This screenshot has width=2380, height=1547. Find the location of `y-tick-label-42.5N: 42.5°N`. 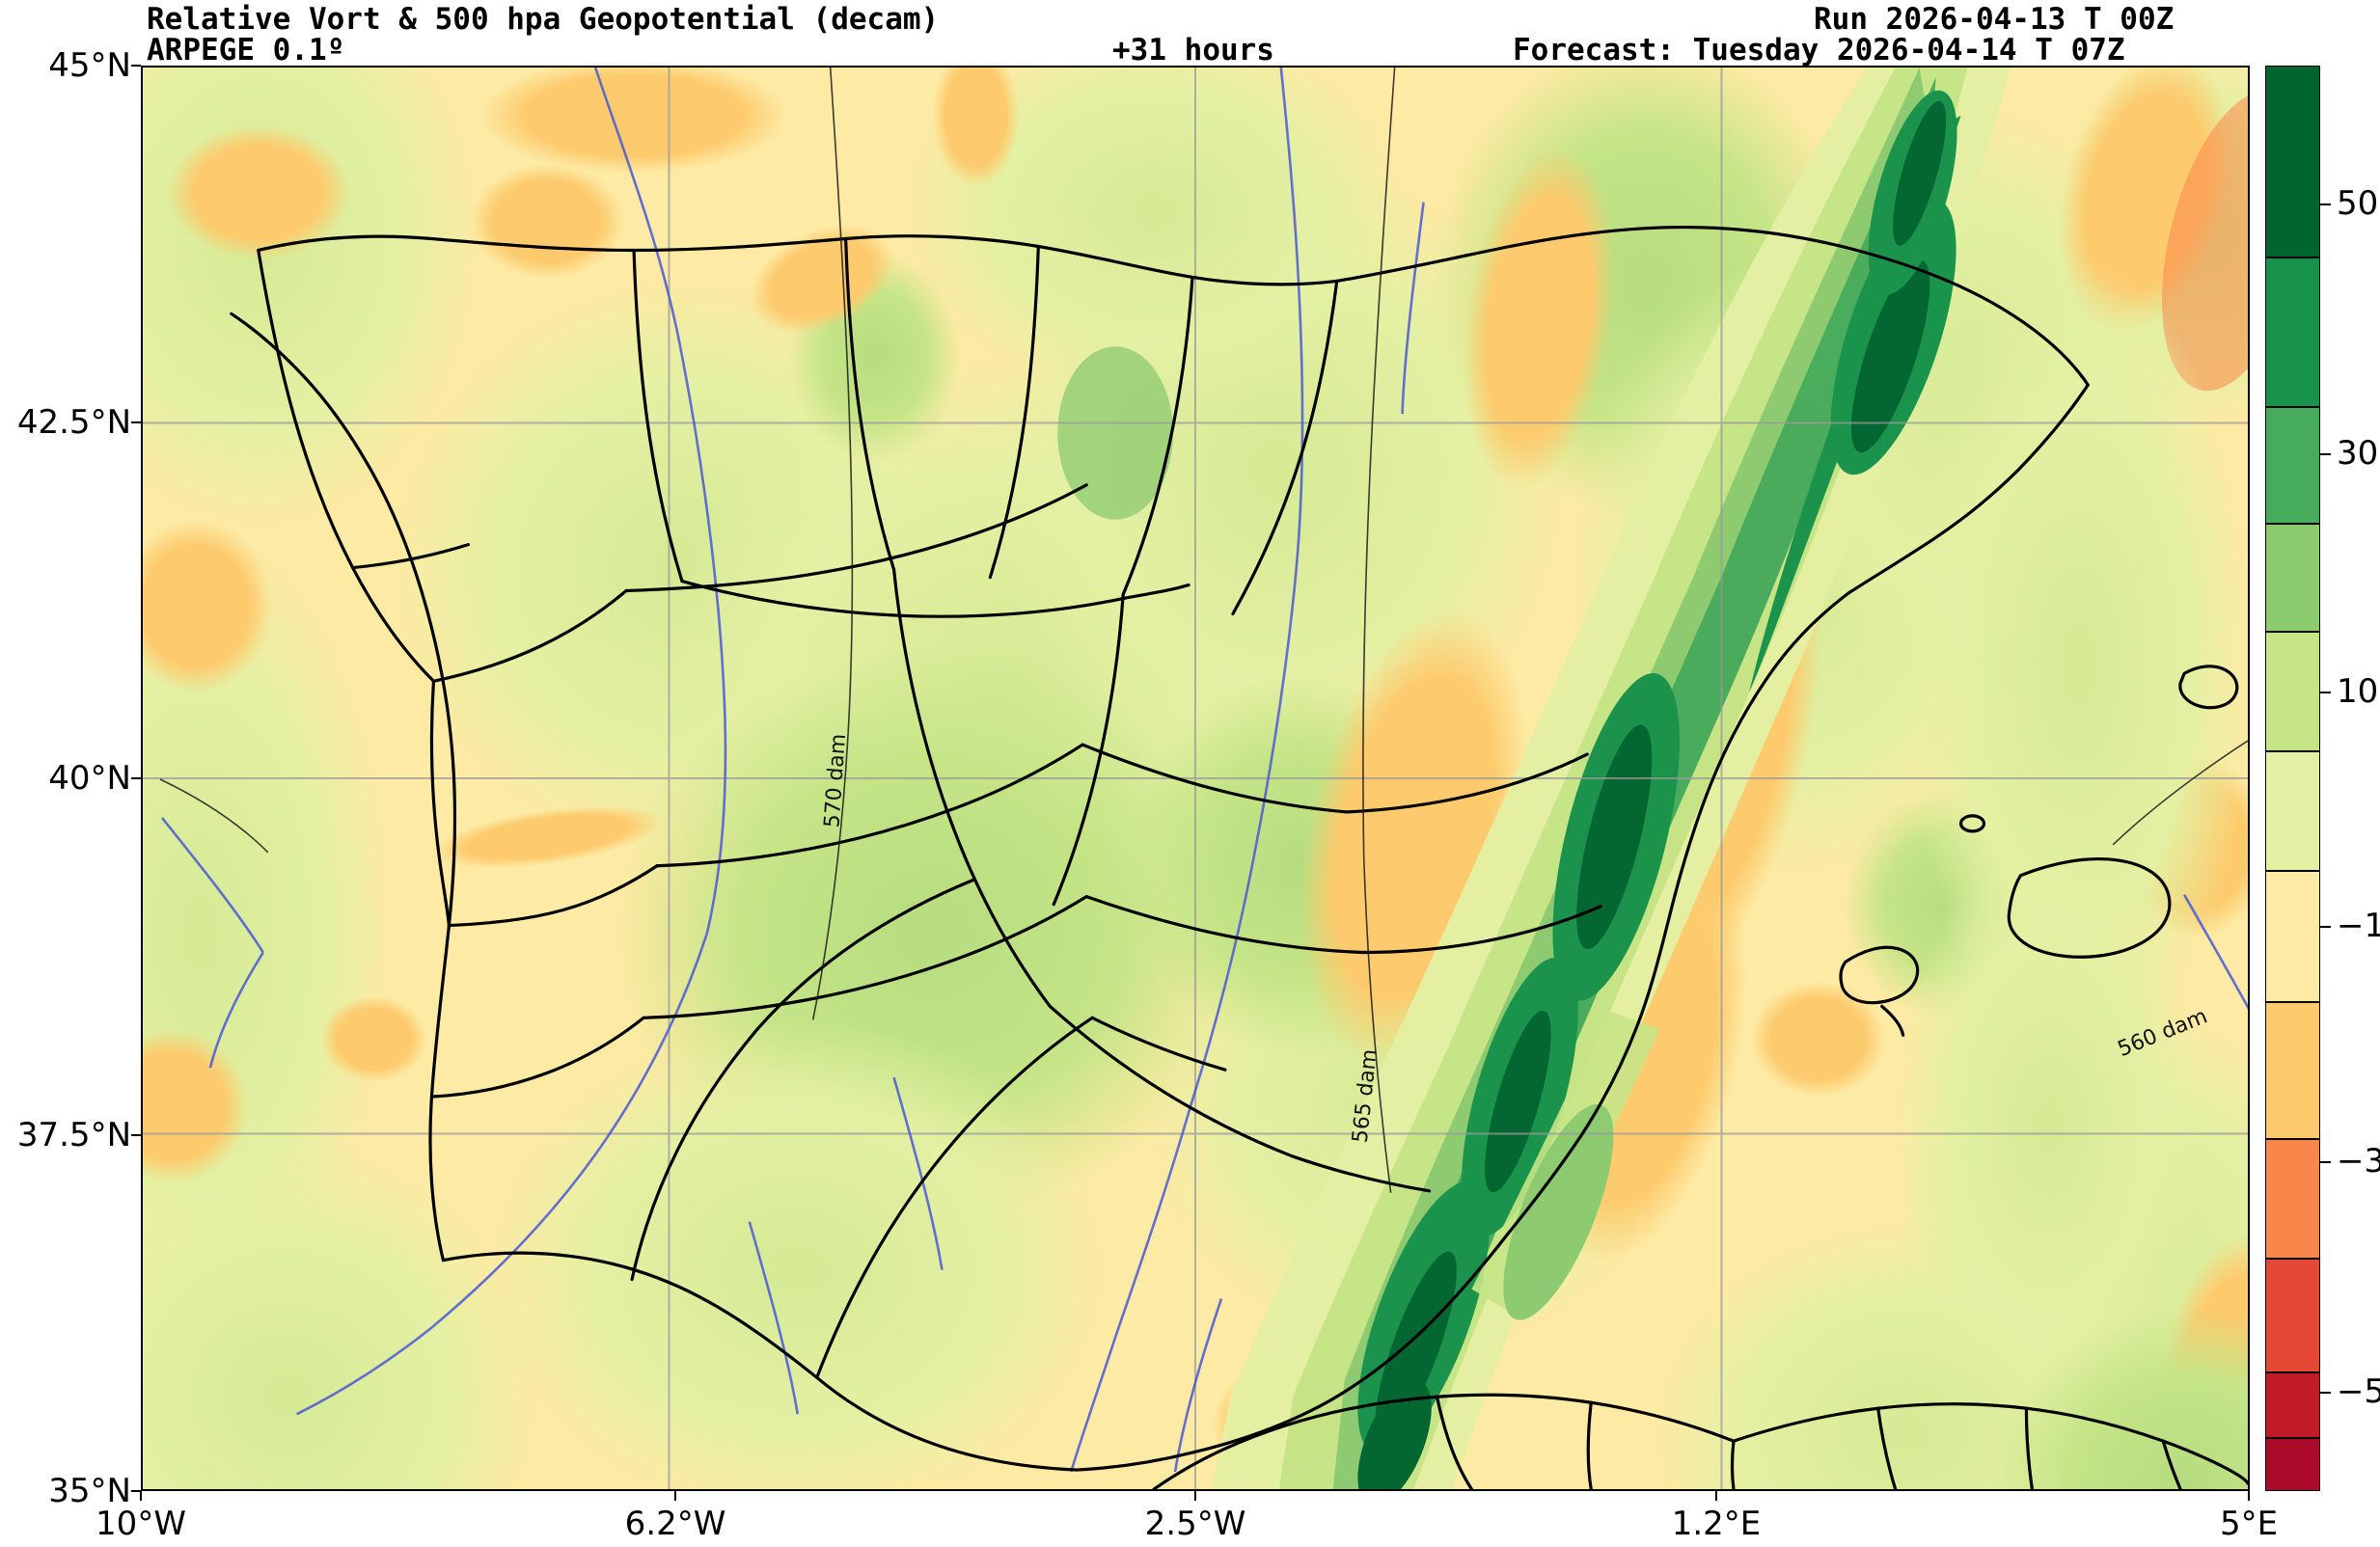

y-tick-label-42.5N: 42.5°N is located at coordinates (73, 422).